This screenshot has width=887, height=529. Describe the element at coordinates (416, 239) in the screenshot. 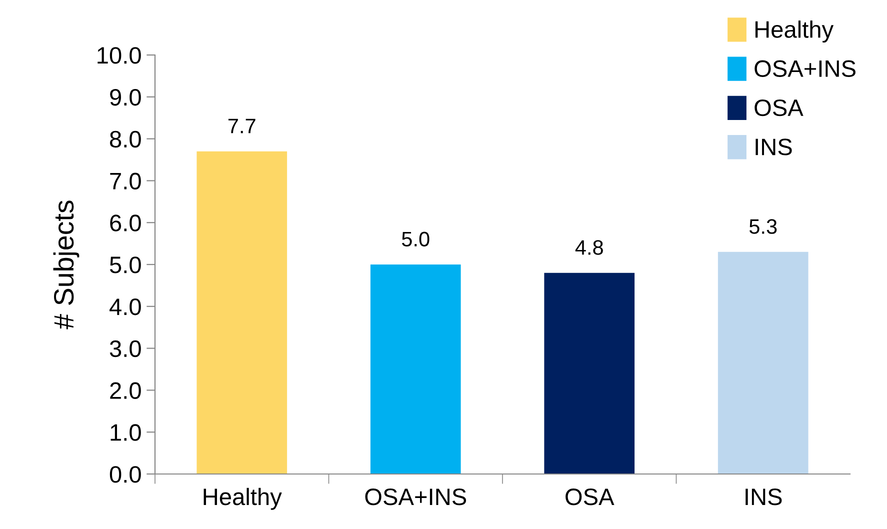

I see `data-label: 5.0` at that location.